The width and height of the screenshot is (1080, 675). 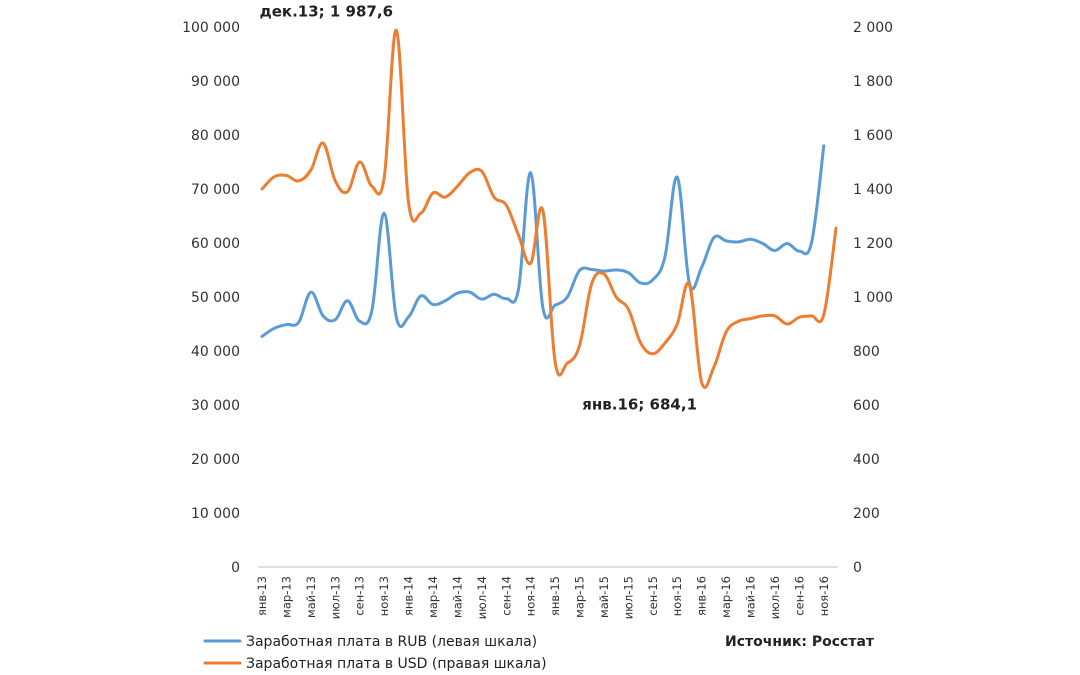 What do you see at coordinates (604, 597) in the screenshot?
I see `x-tick-label: май-15` at bounding box center [604, 597].